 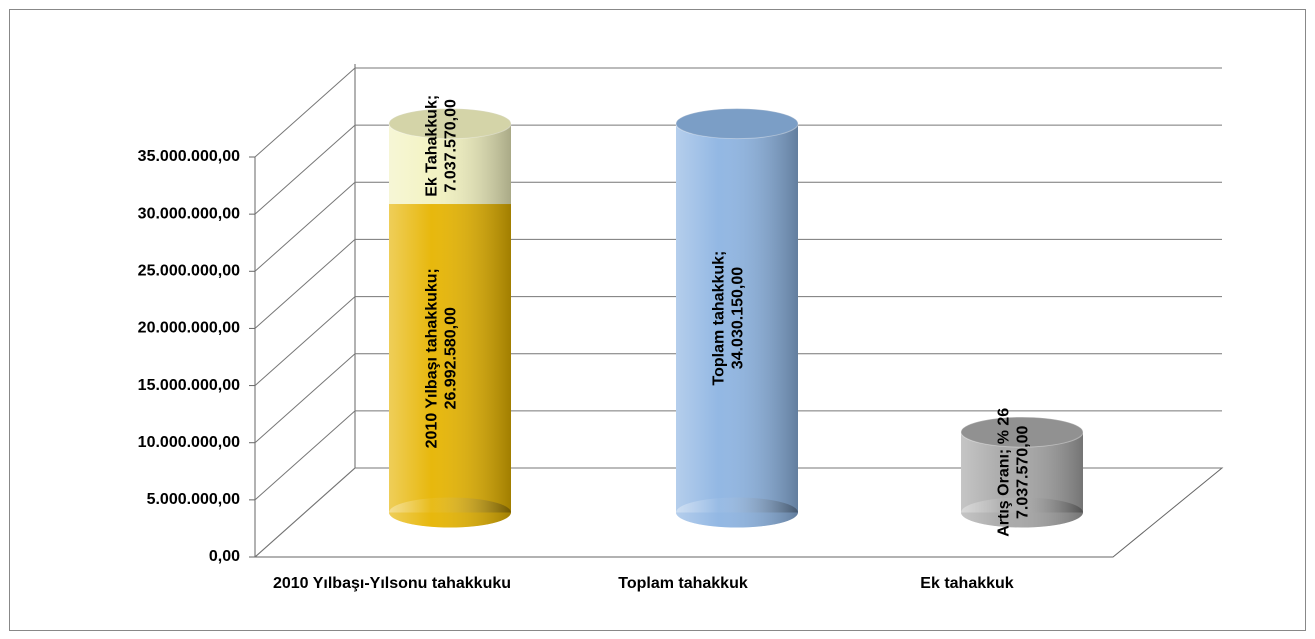 What do you see at coordinates (189, 213) in the screenshot?
I see `y-tick-label: 30.000.000,00` at bounding box center [189, 213].